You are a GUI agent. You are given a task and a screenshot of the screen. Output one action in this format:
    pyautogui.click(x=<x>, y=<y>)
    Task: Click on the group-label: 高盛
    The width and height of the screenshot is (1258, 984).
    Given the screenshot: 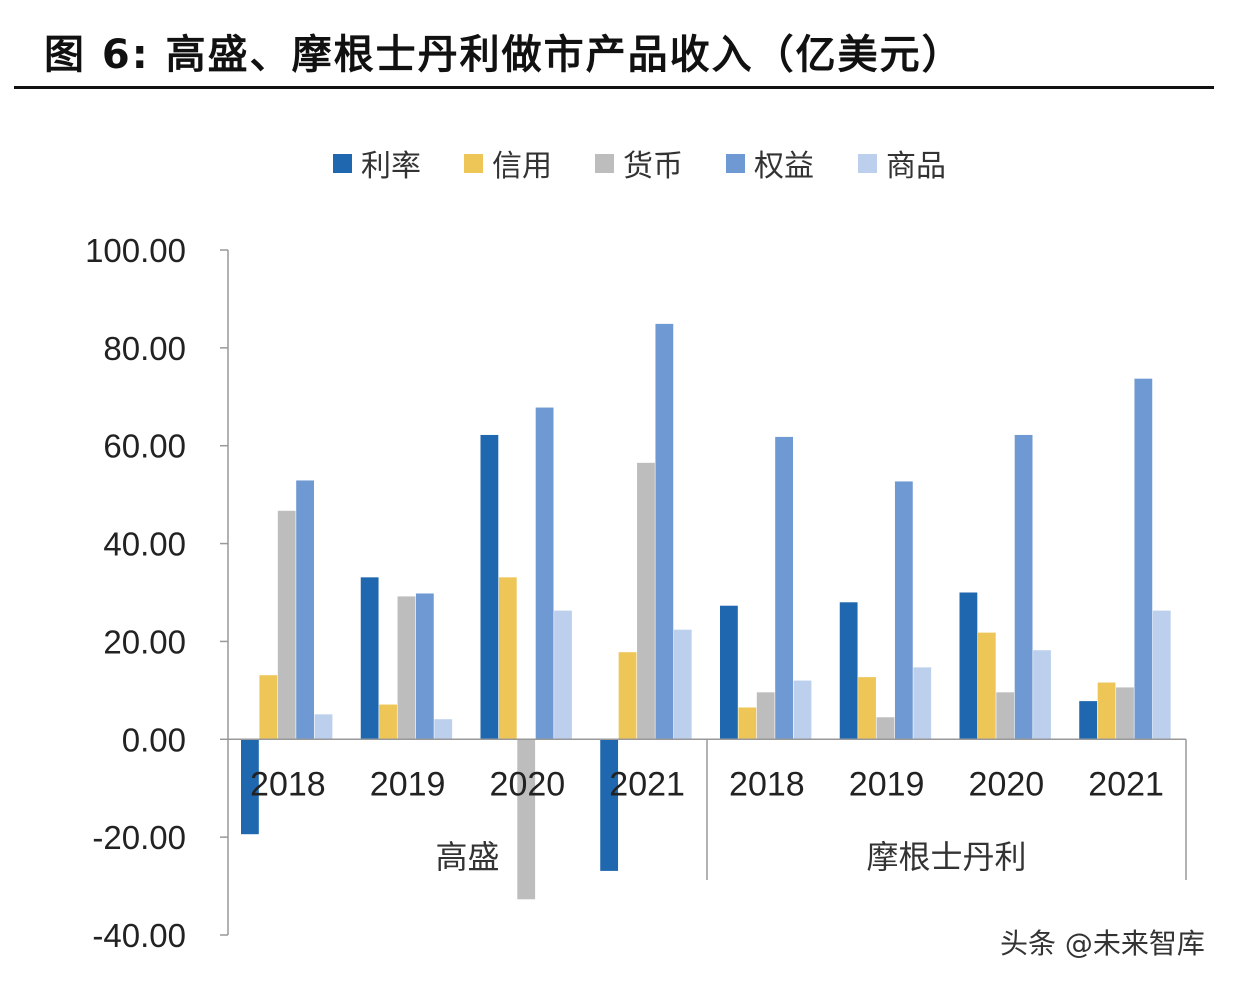 What is the action you would take?
    pyautogui.click(x=467, y=857)
    